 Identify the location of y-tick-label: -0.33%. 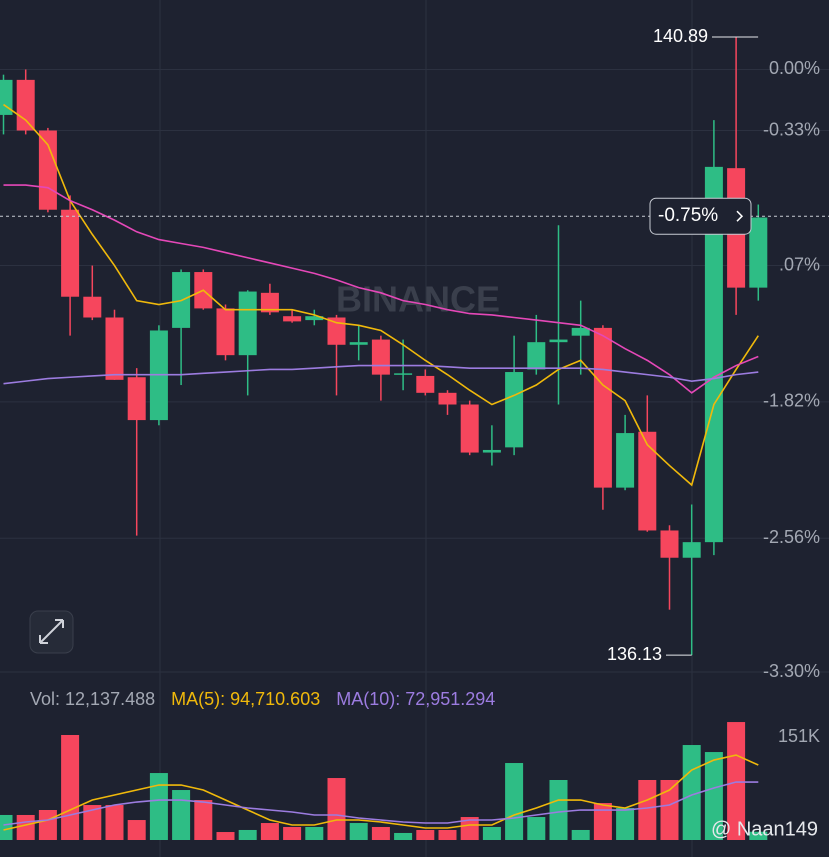
(791, 129).